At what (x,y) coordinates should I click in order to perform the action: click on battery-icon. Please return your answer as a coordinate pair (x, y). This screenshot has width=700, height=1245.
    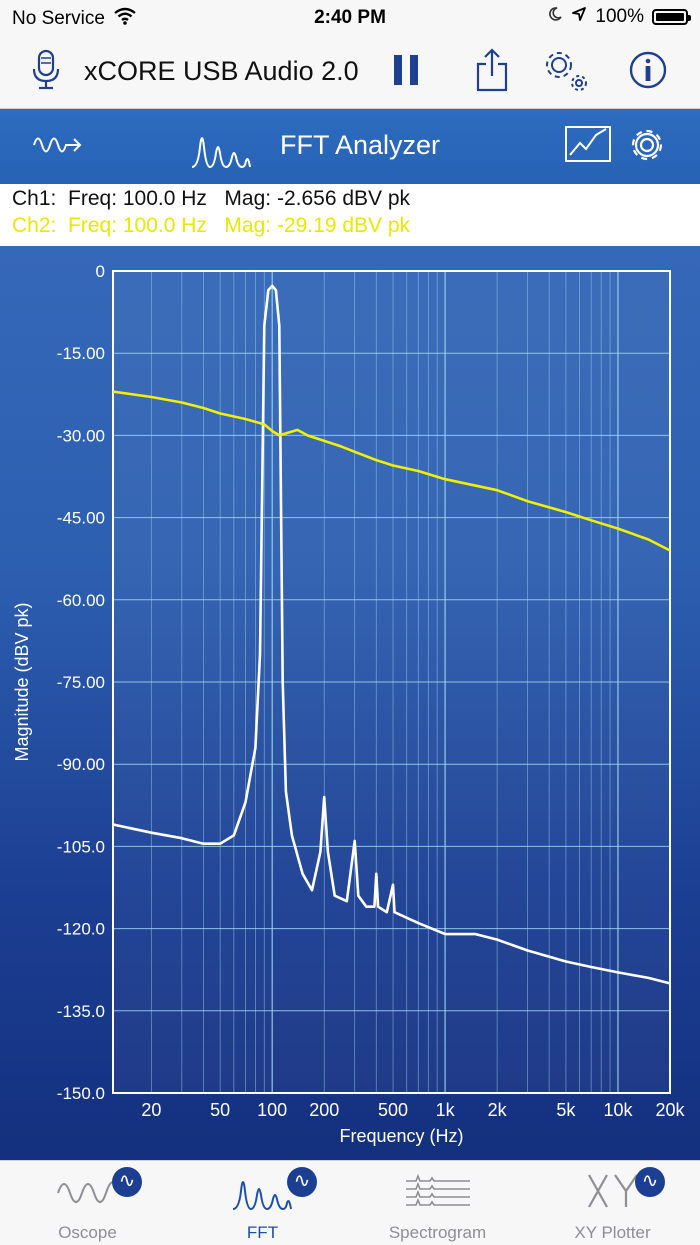
    Looking at the image, I should click on (671, 17).